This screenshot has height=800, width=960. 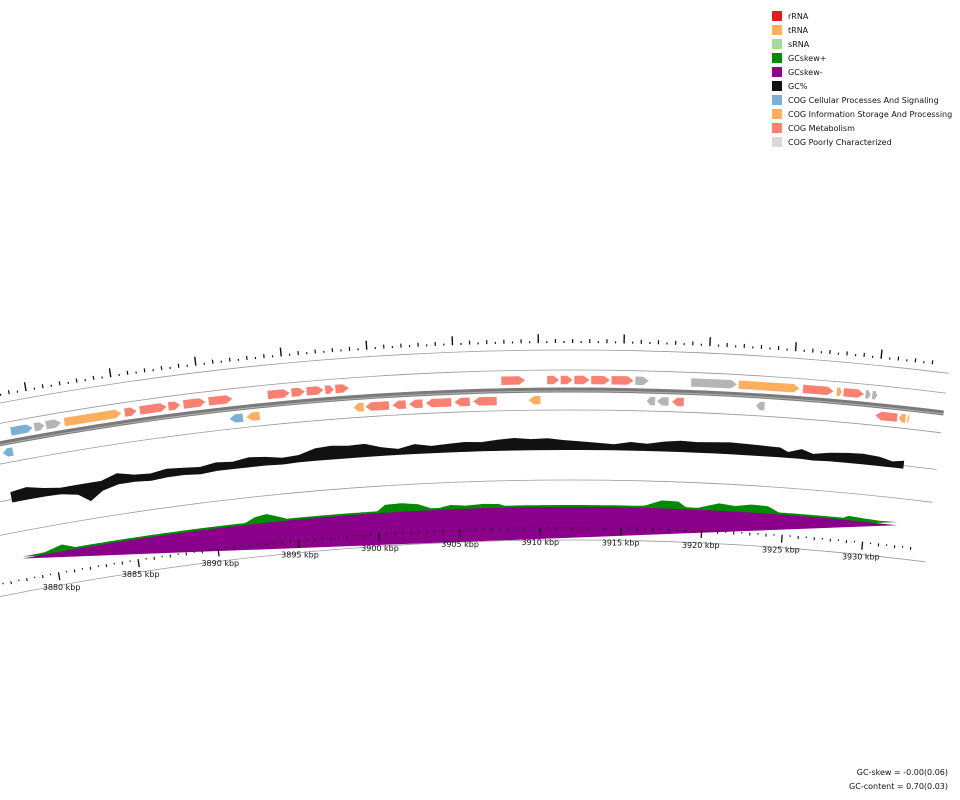 I want to click on gc-content-stat: GC-content = 0.70(0.03), so click(x=898, y=786).